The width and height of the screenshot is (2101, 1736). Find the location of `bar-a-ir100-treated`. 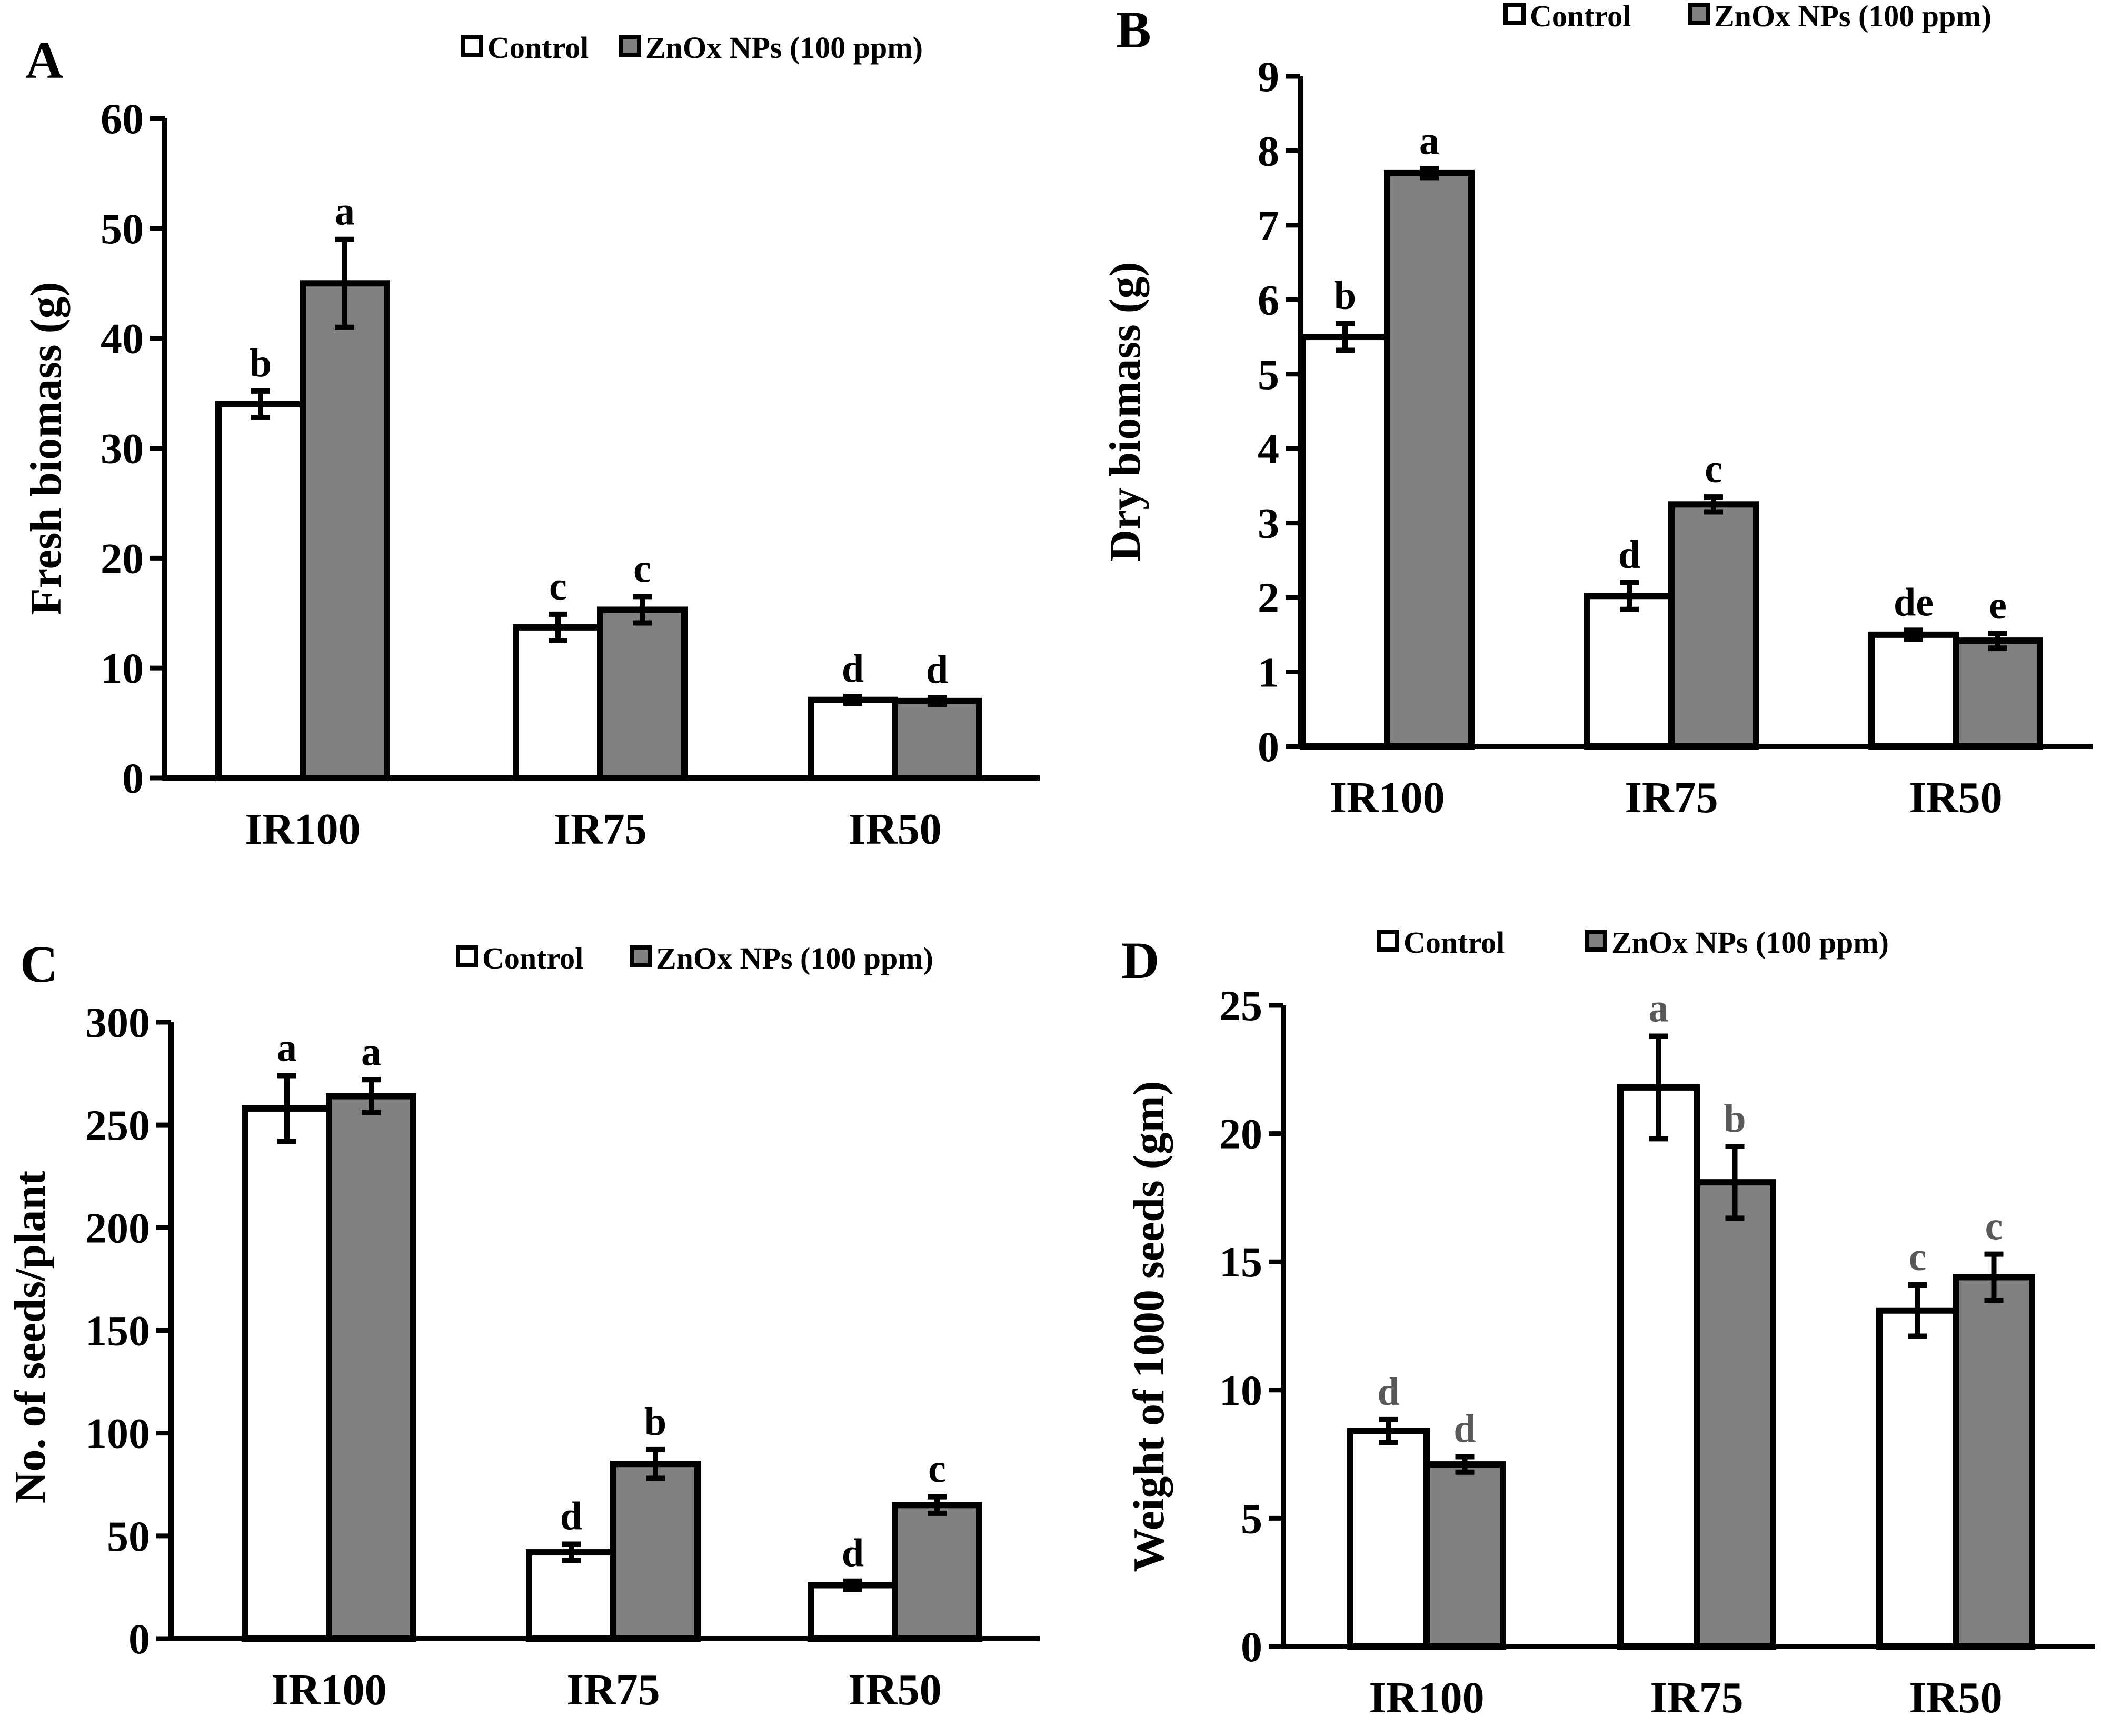

bar-a-ir100-treated is located at coordinates (345, 530).